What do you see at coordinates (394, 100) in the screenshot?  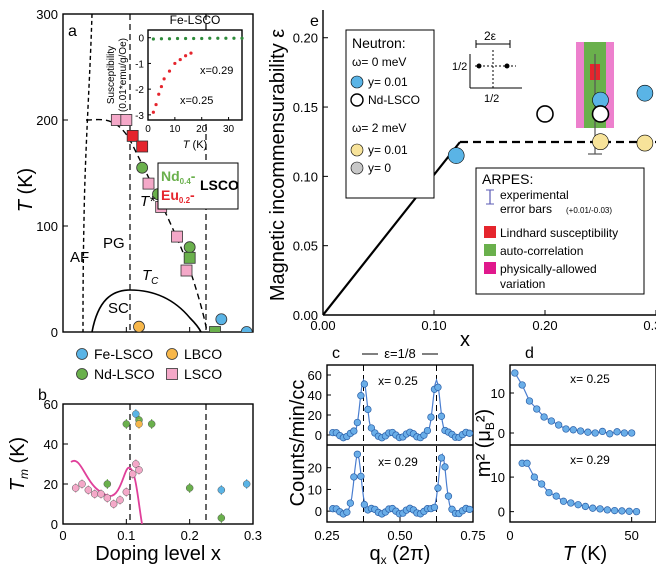 I see `neutron-w0-b: Nd-LSCO` at bounding box center [394, 100].